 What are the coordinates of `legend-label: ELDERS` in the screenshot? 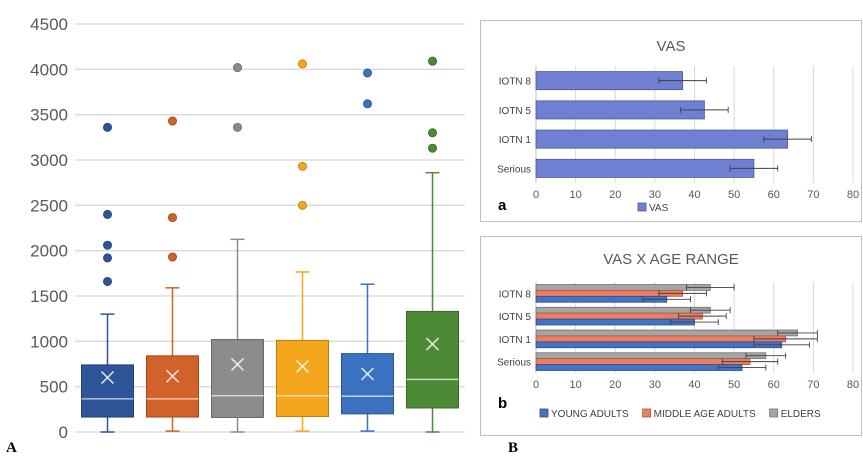 It's located at (801, 414).